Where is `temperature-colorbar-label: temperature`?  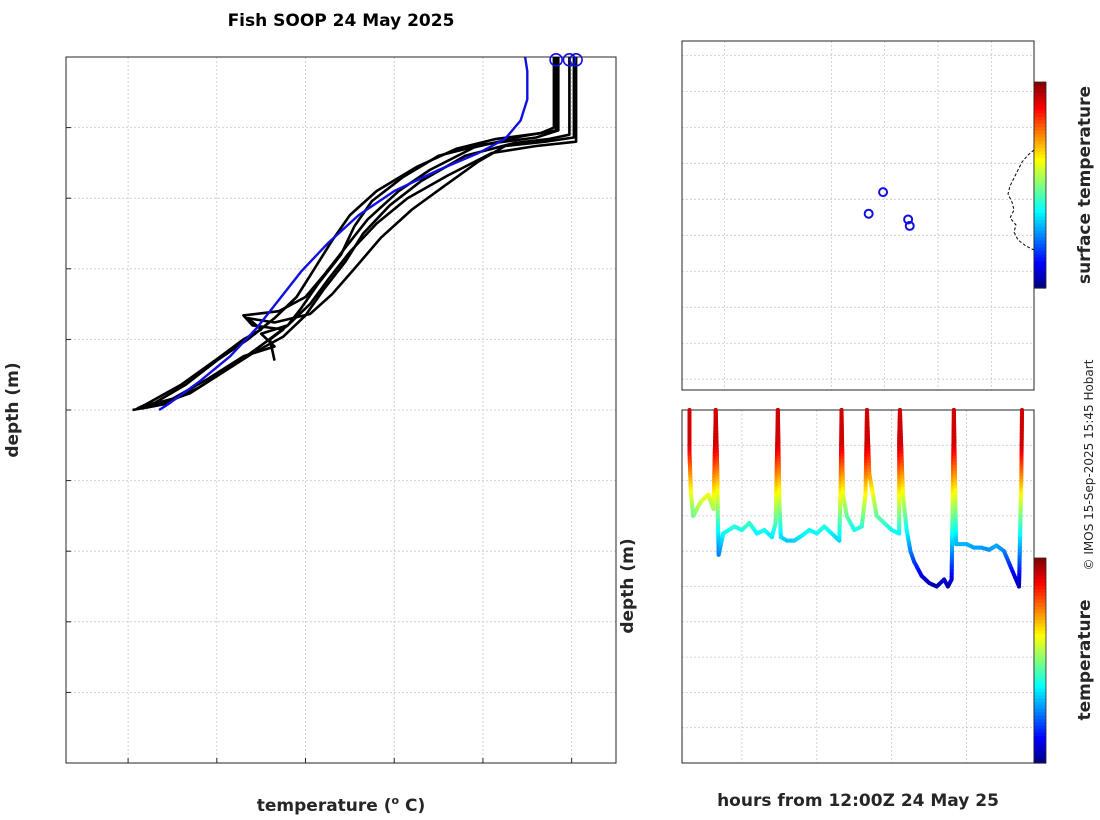 temperature-colorbar-label: temperature is located at coordinates (1085, 659).